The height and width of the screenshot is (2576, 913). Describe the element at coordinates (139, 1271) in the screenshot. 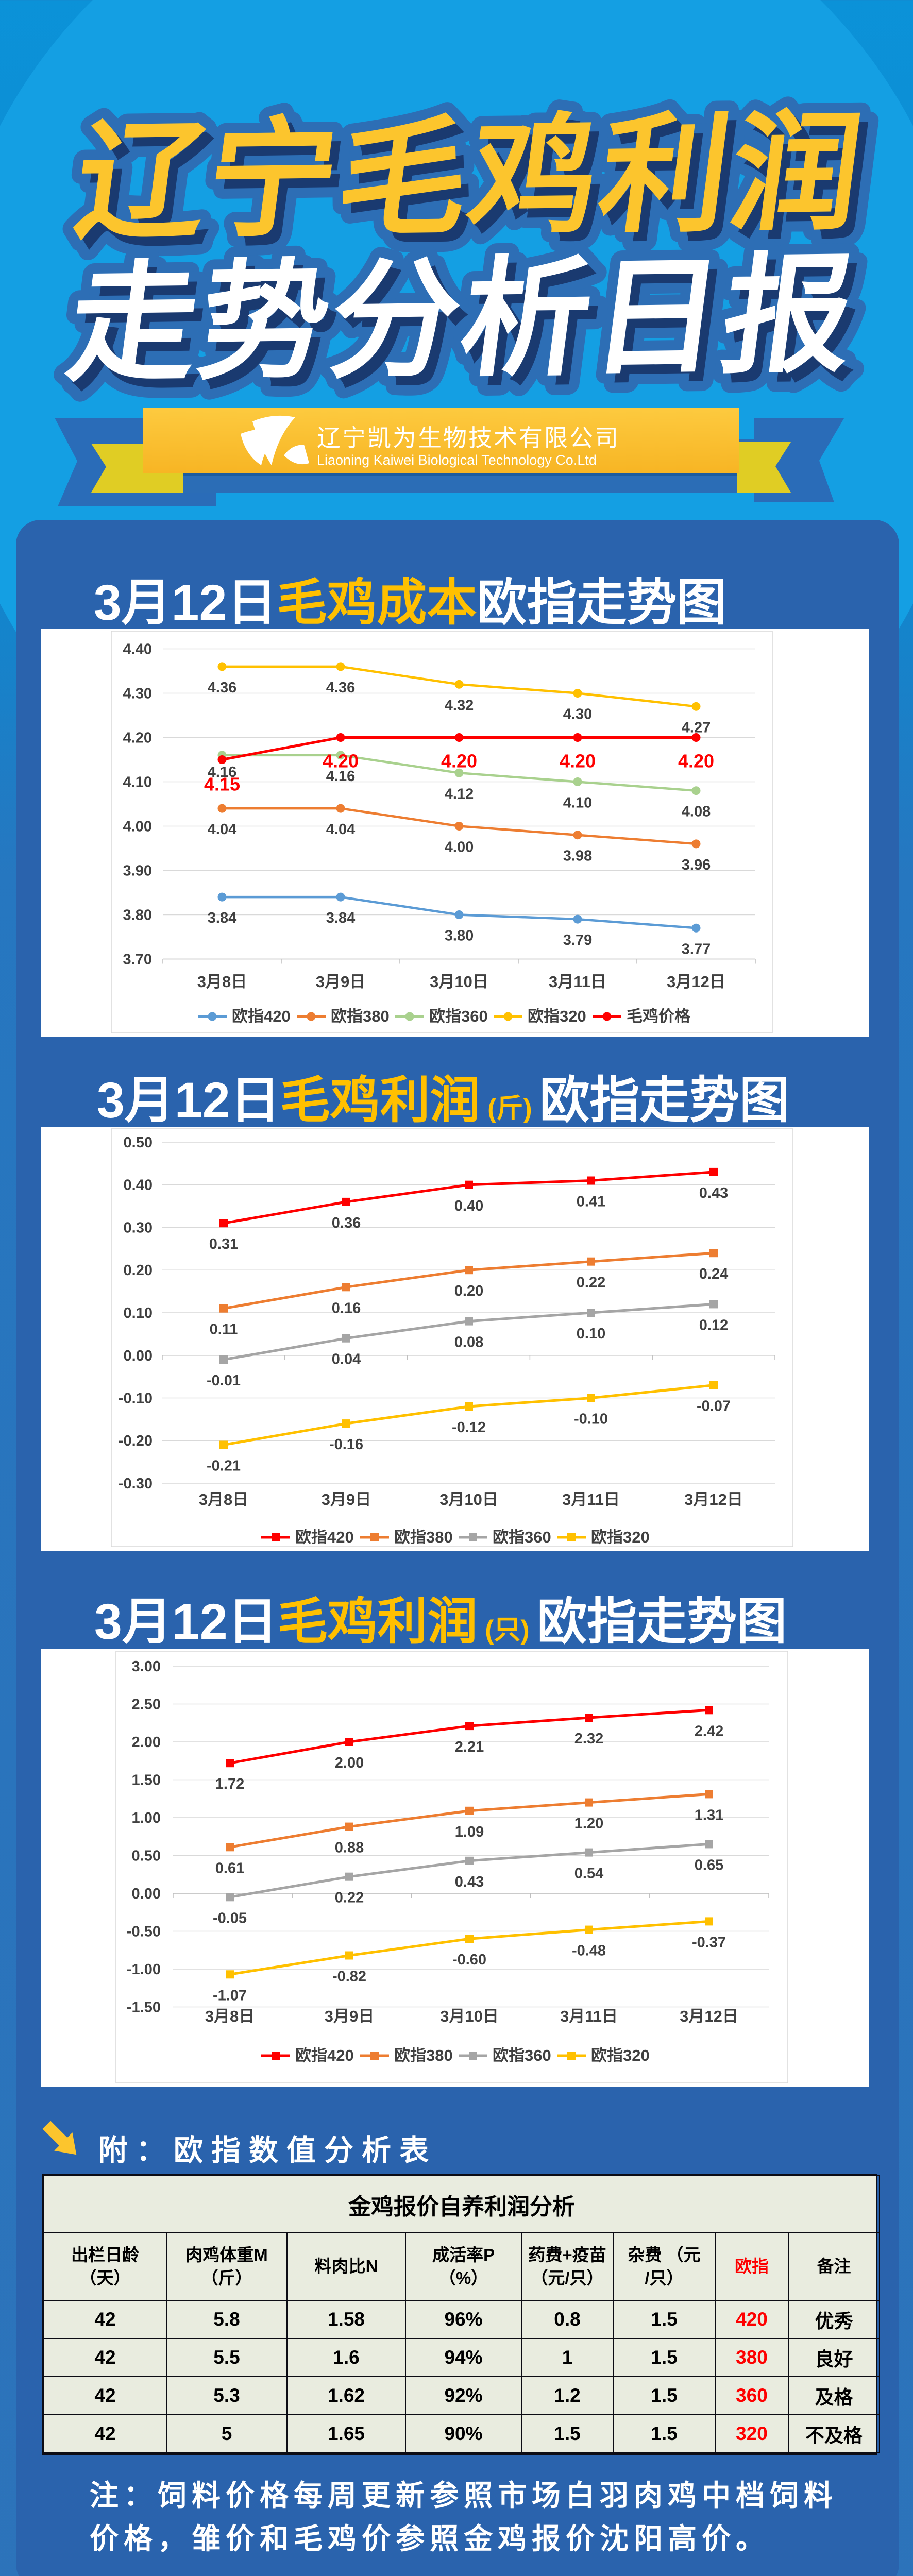

I see `svg-text: 0.20` at that location.